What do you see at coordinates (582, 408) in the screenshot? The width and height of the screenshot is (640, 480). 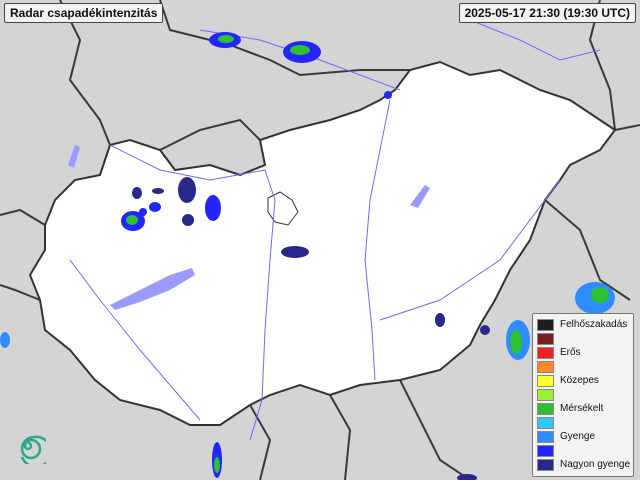 I see `legend-label: Mérsékelt` at bounding box center [582, 408].